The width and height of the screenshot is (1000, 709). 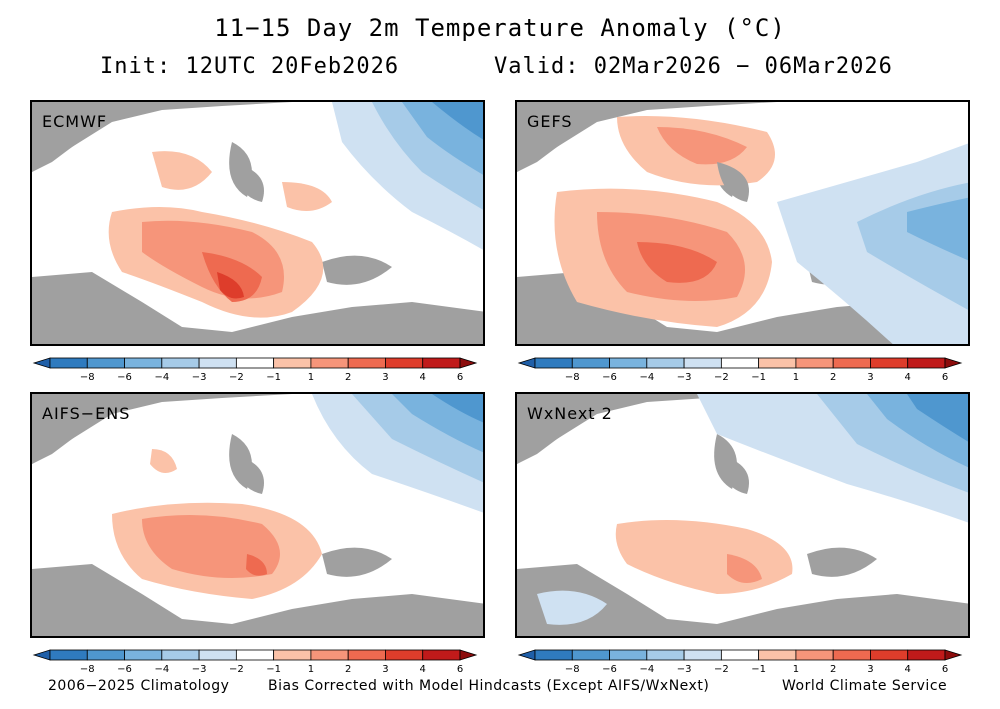 What do you see at coordinates (740, 668) in the screenshot?
I see `colorbar-bottom-right: −8−6−4−3−2−1123468` at bounding box center [740, 668].